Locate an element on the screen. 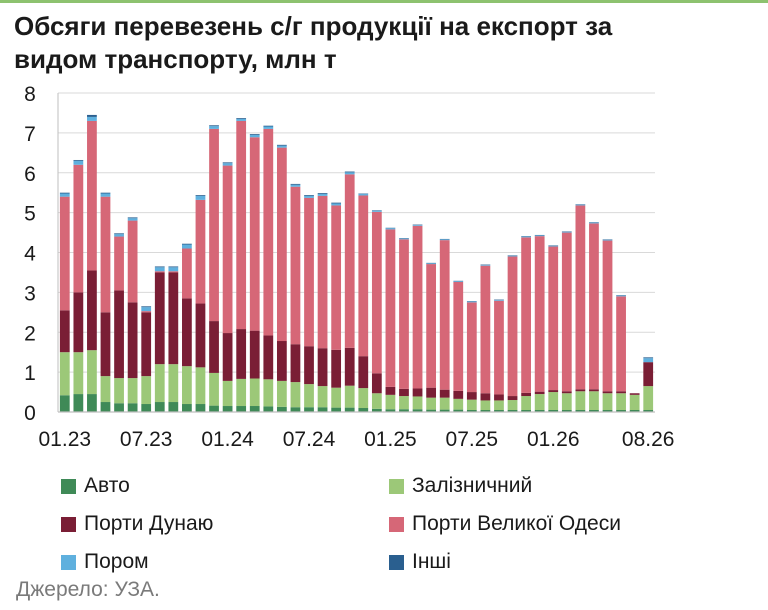 Image resolution: width=768 pixels, height=610 pixels. bar-segment-ferry-01.26 is located at coordinates (553, 246).